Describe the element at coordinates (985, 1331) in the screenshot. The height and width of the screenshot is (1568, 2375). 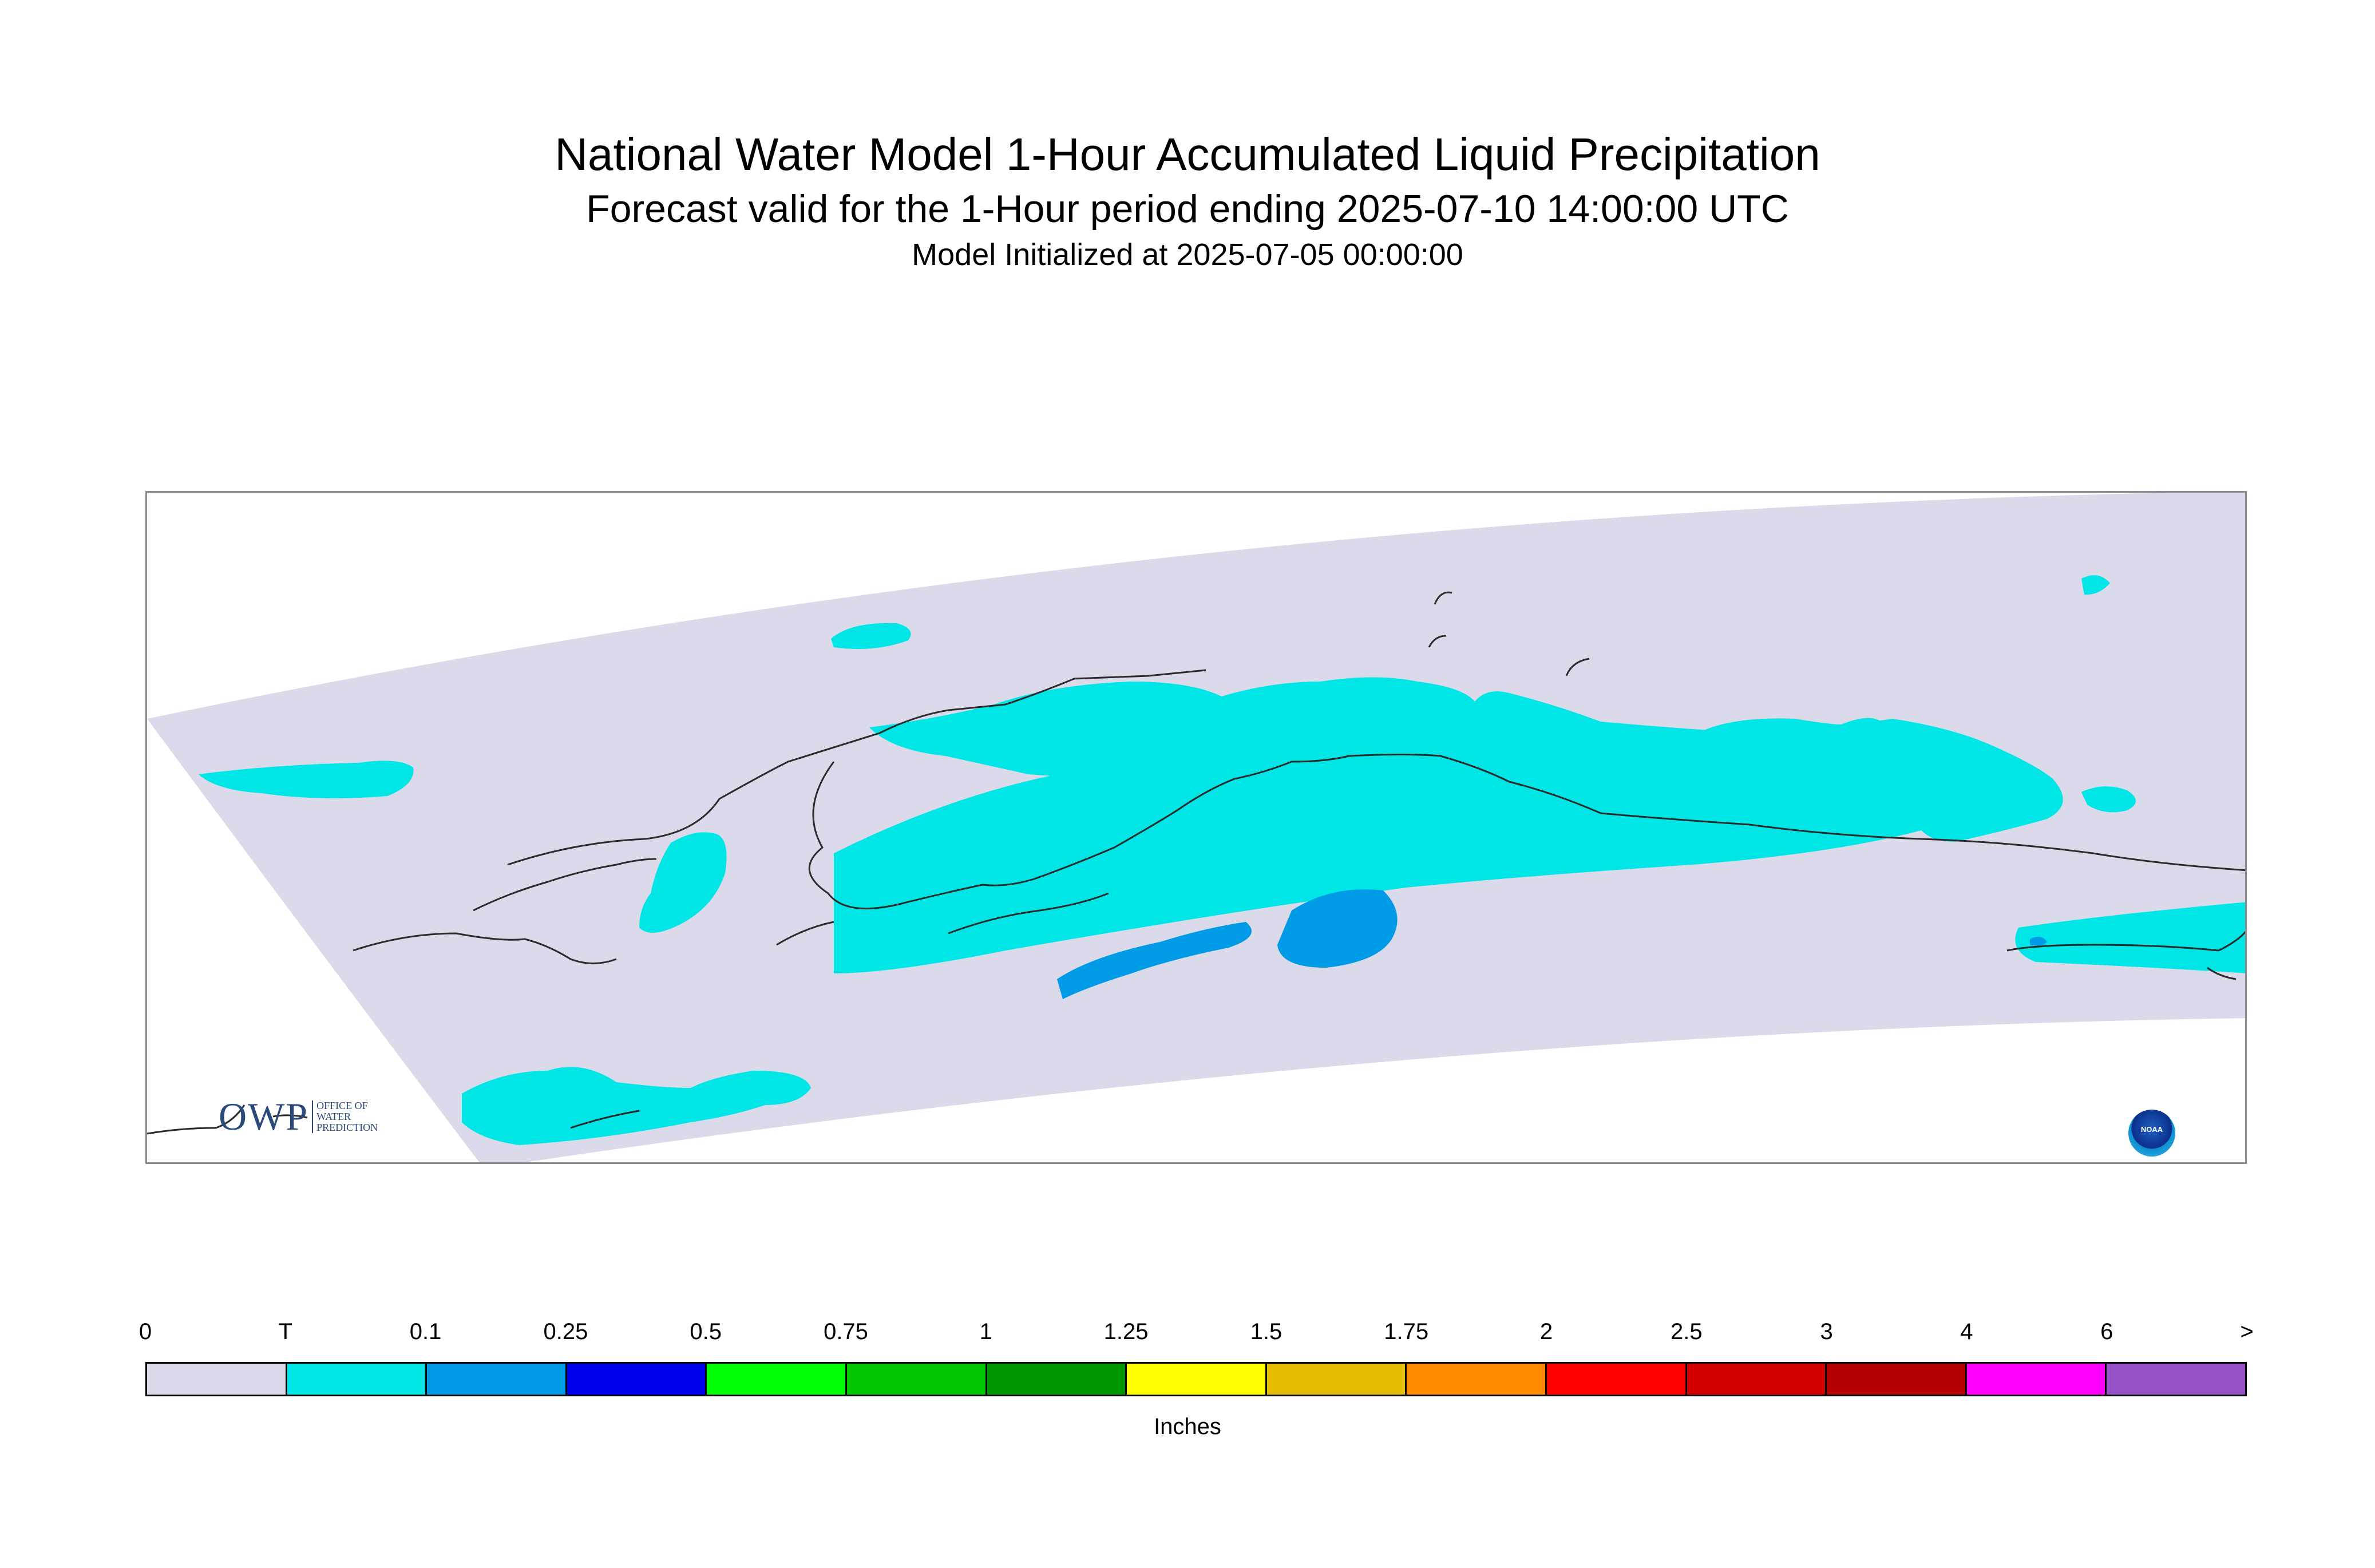
I see `legend-tick-label: 1` at that location.